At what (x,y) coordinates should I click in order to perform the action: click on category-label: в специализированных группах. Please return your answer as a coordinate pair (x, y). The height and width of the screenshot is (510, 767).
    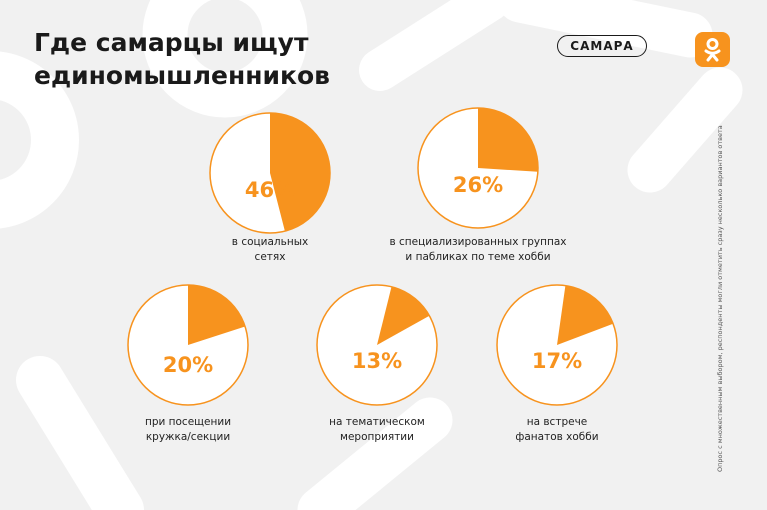
    Looking at the image, I should click on (477, 242).